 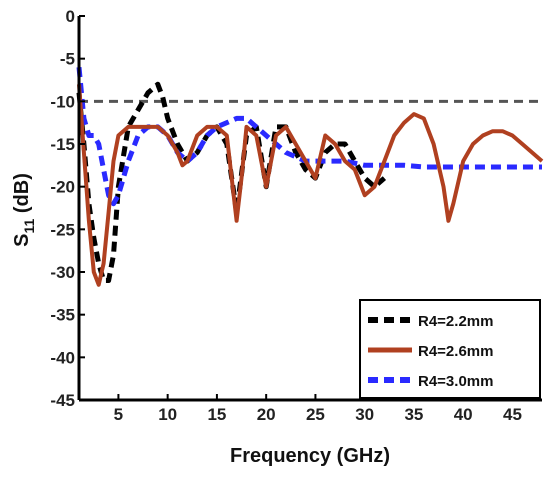 I want to click on y-tick-label: -40, so click(x=62, y=357).